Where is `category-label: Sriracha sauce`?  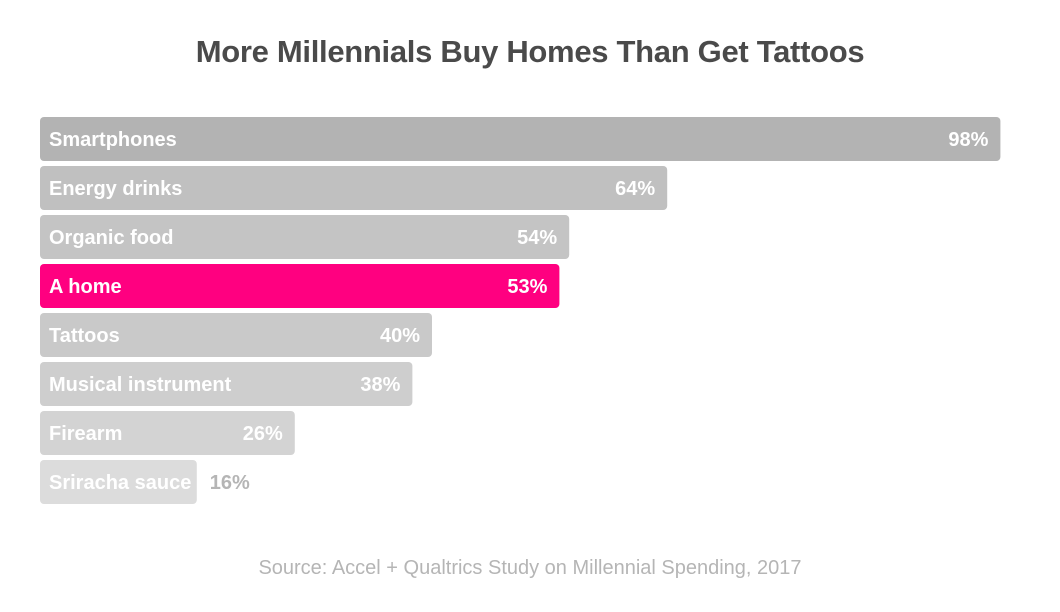
category-label: Sriracha sauce is located at coordinates (120, 483).